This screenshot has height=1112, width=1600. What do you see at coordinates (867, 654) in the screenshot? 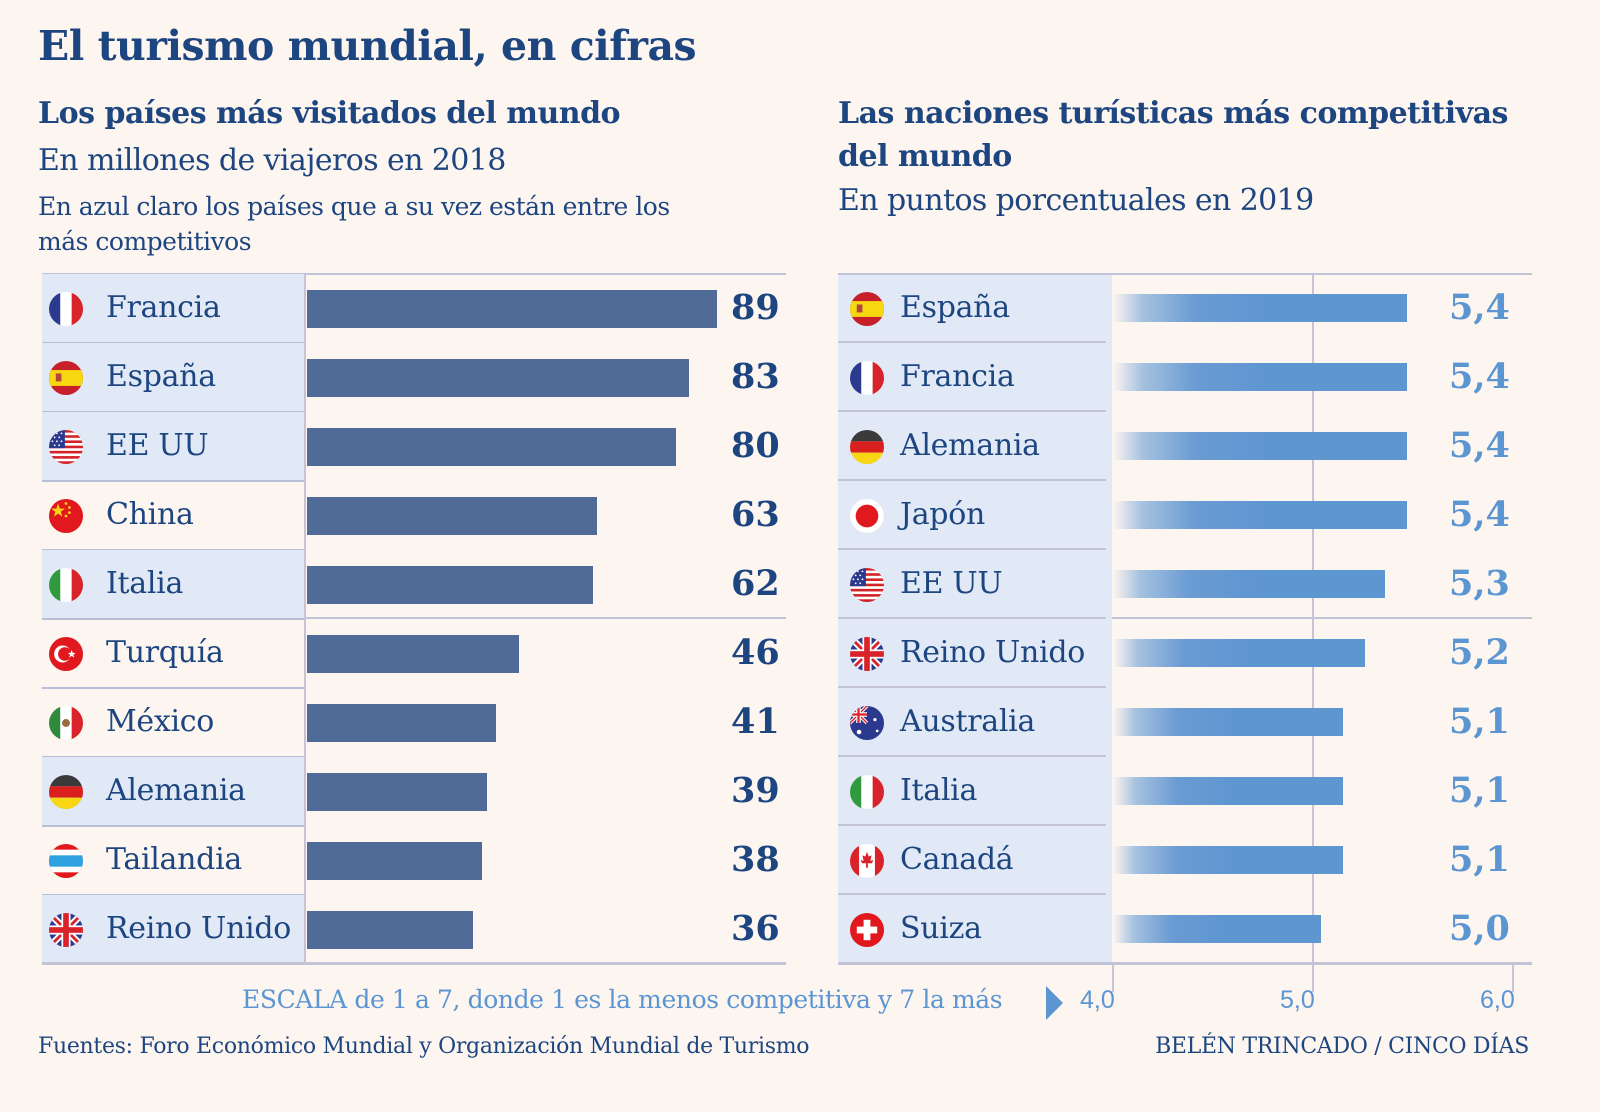
I see `uk-flag-icon` at bounding box center [867, 654].